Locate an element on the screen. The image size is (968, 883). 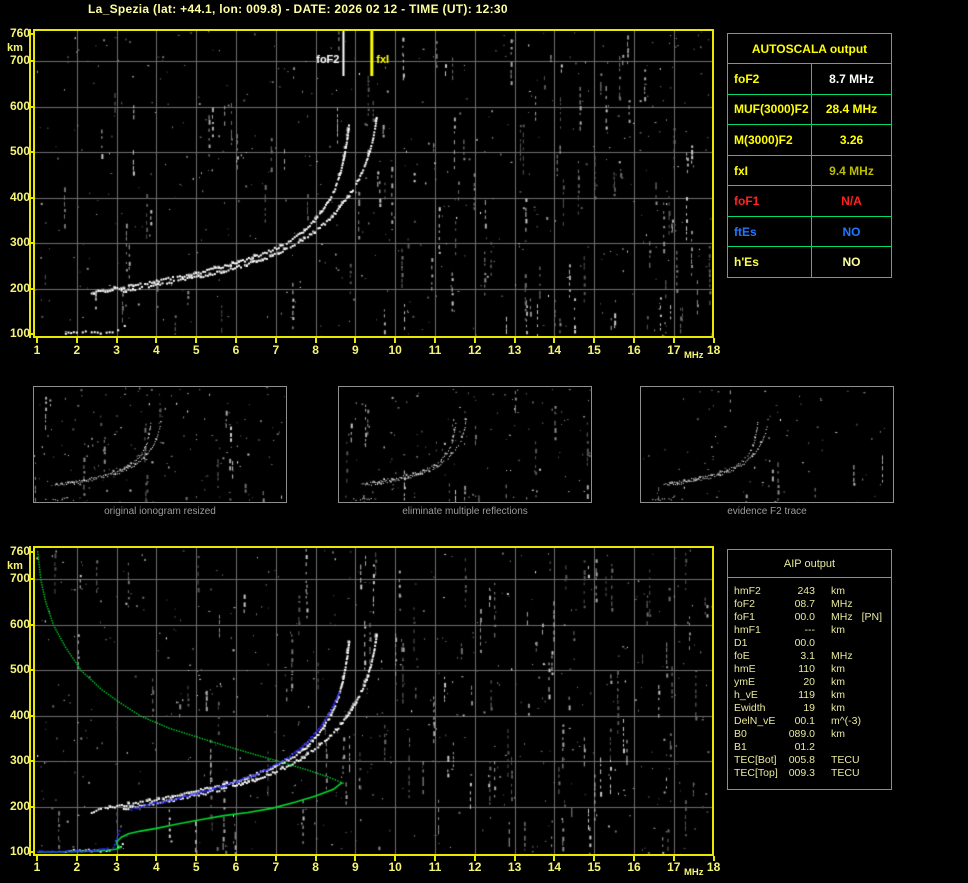
x-axis-tick-label: 18 is located at coordinates (713, 867).